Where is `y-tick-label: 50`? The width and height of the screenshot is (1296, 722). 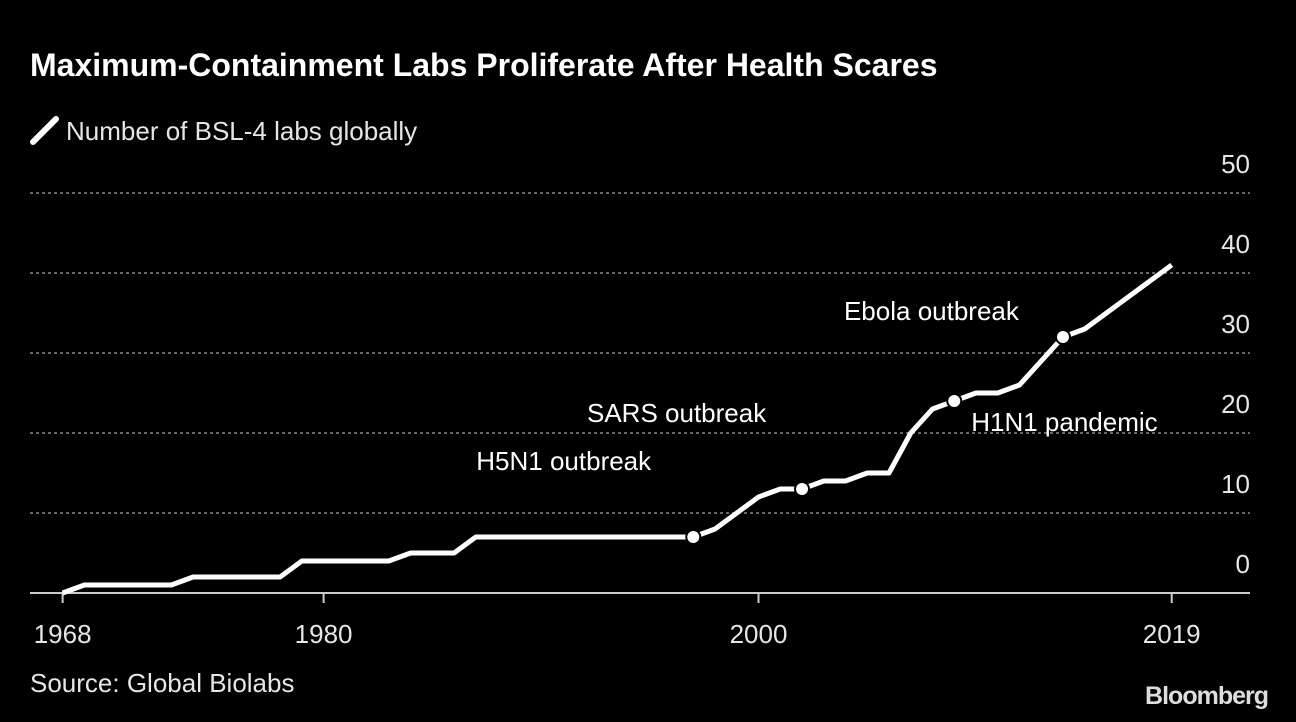
y-tick-label: 50 is located at coordinates (1235, 164).